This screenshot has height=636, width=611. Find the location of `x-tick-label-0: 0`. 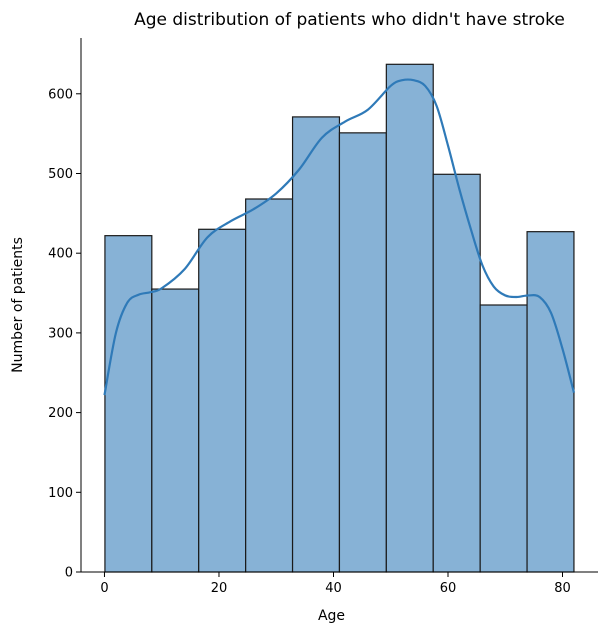

x-tick-label-0: 0 is located at coordinates (104, 588).